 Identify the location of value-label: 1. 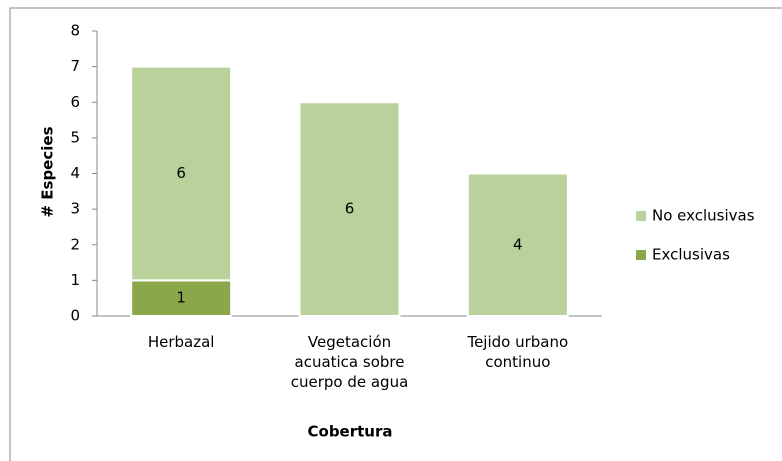
(181, 298).